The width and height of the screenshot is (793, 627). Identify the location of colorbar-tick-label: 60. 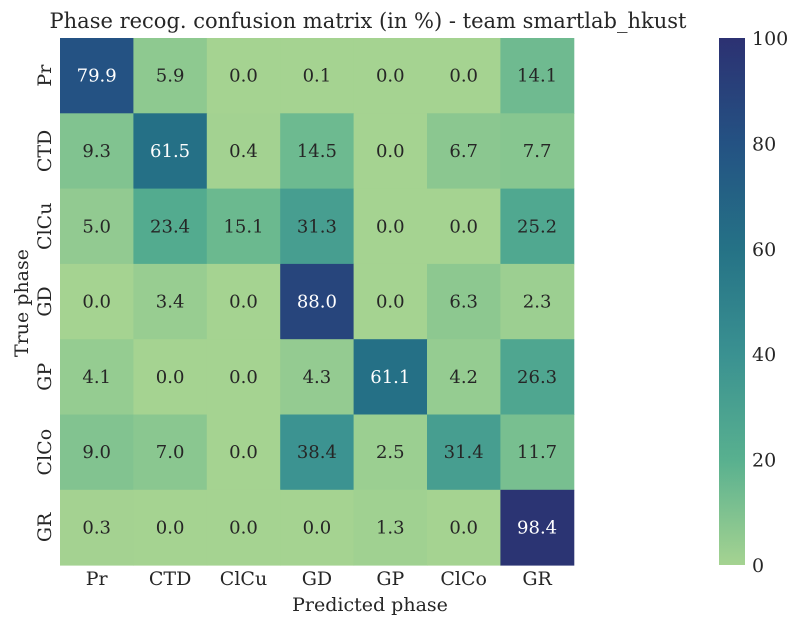
(764, 250).